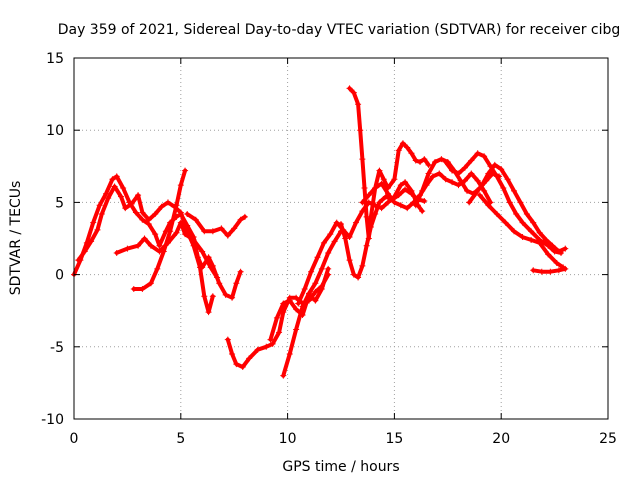  What do you see at coordinates (74, 439) in the screenshot?
I see `x-tick-label: 0` at bounding box center [74, 439].